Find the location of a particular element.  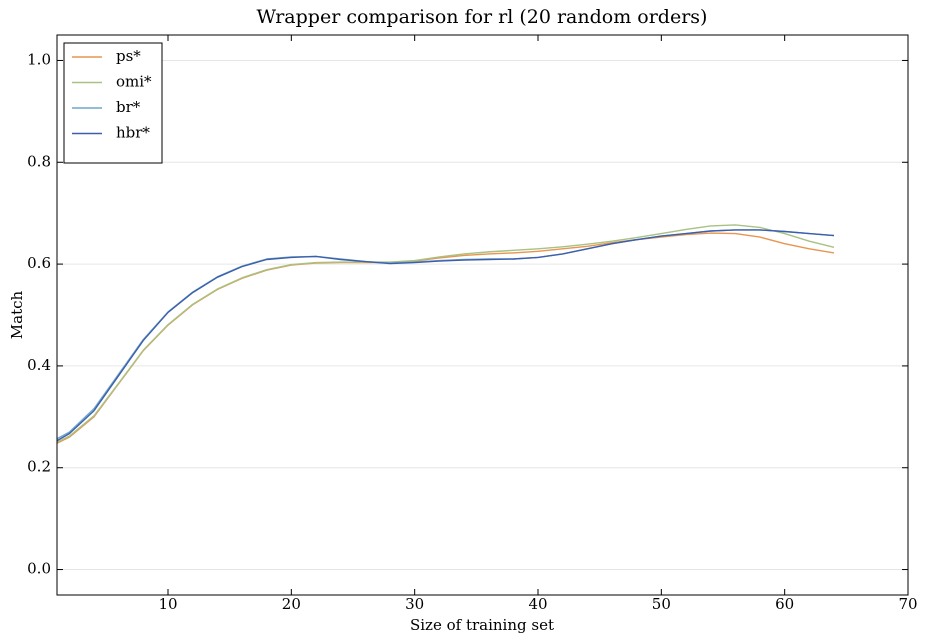

x-tick-label: 70 is located at coordinates (907, 604).